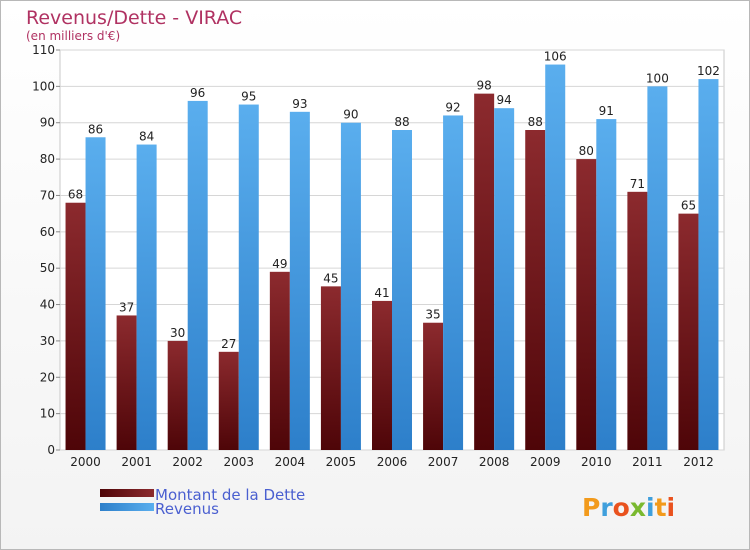 The height and width of the screenshot is (550, 750). I want to click on bar-revenus-2001, so click(146, 297).